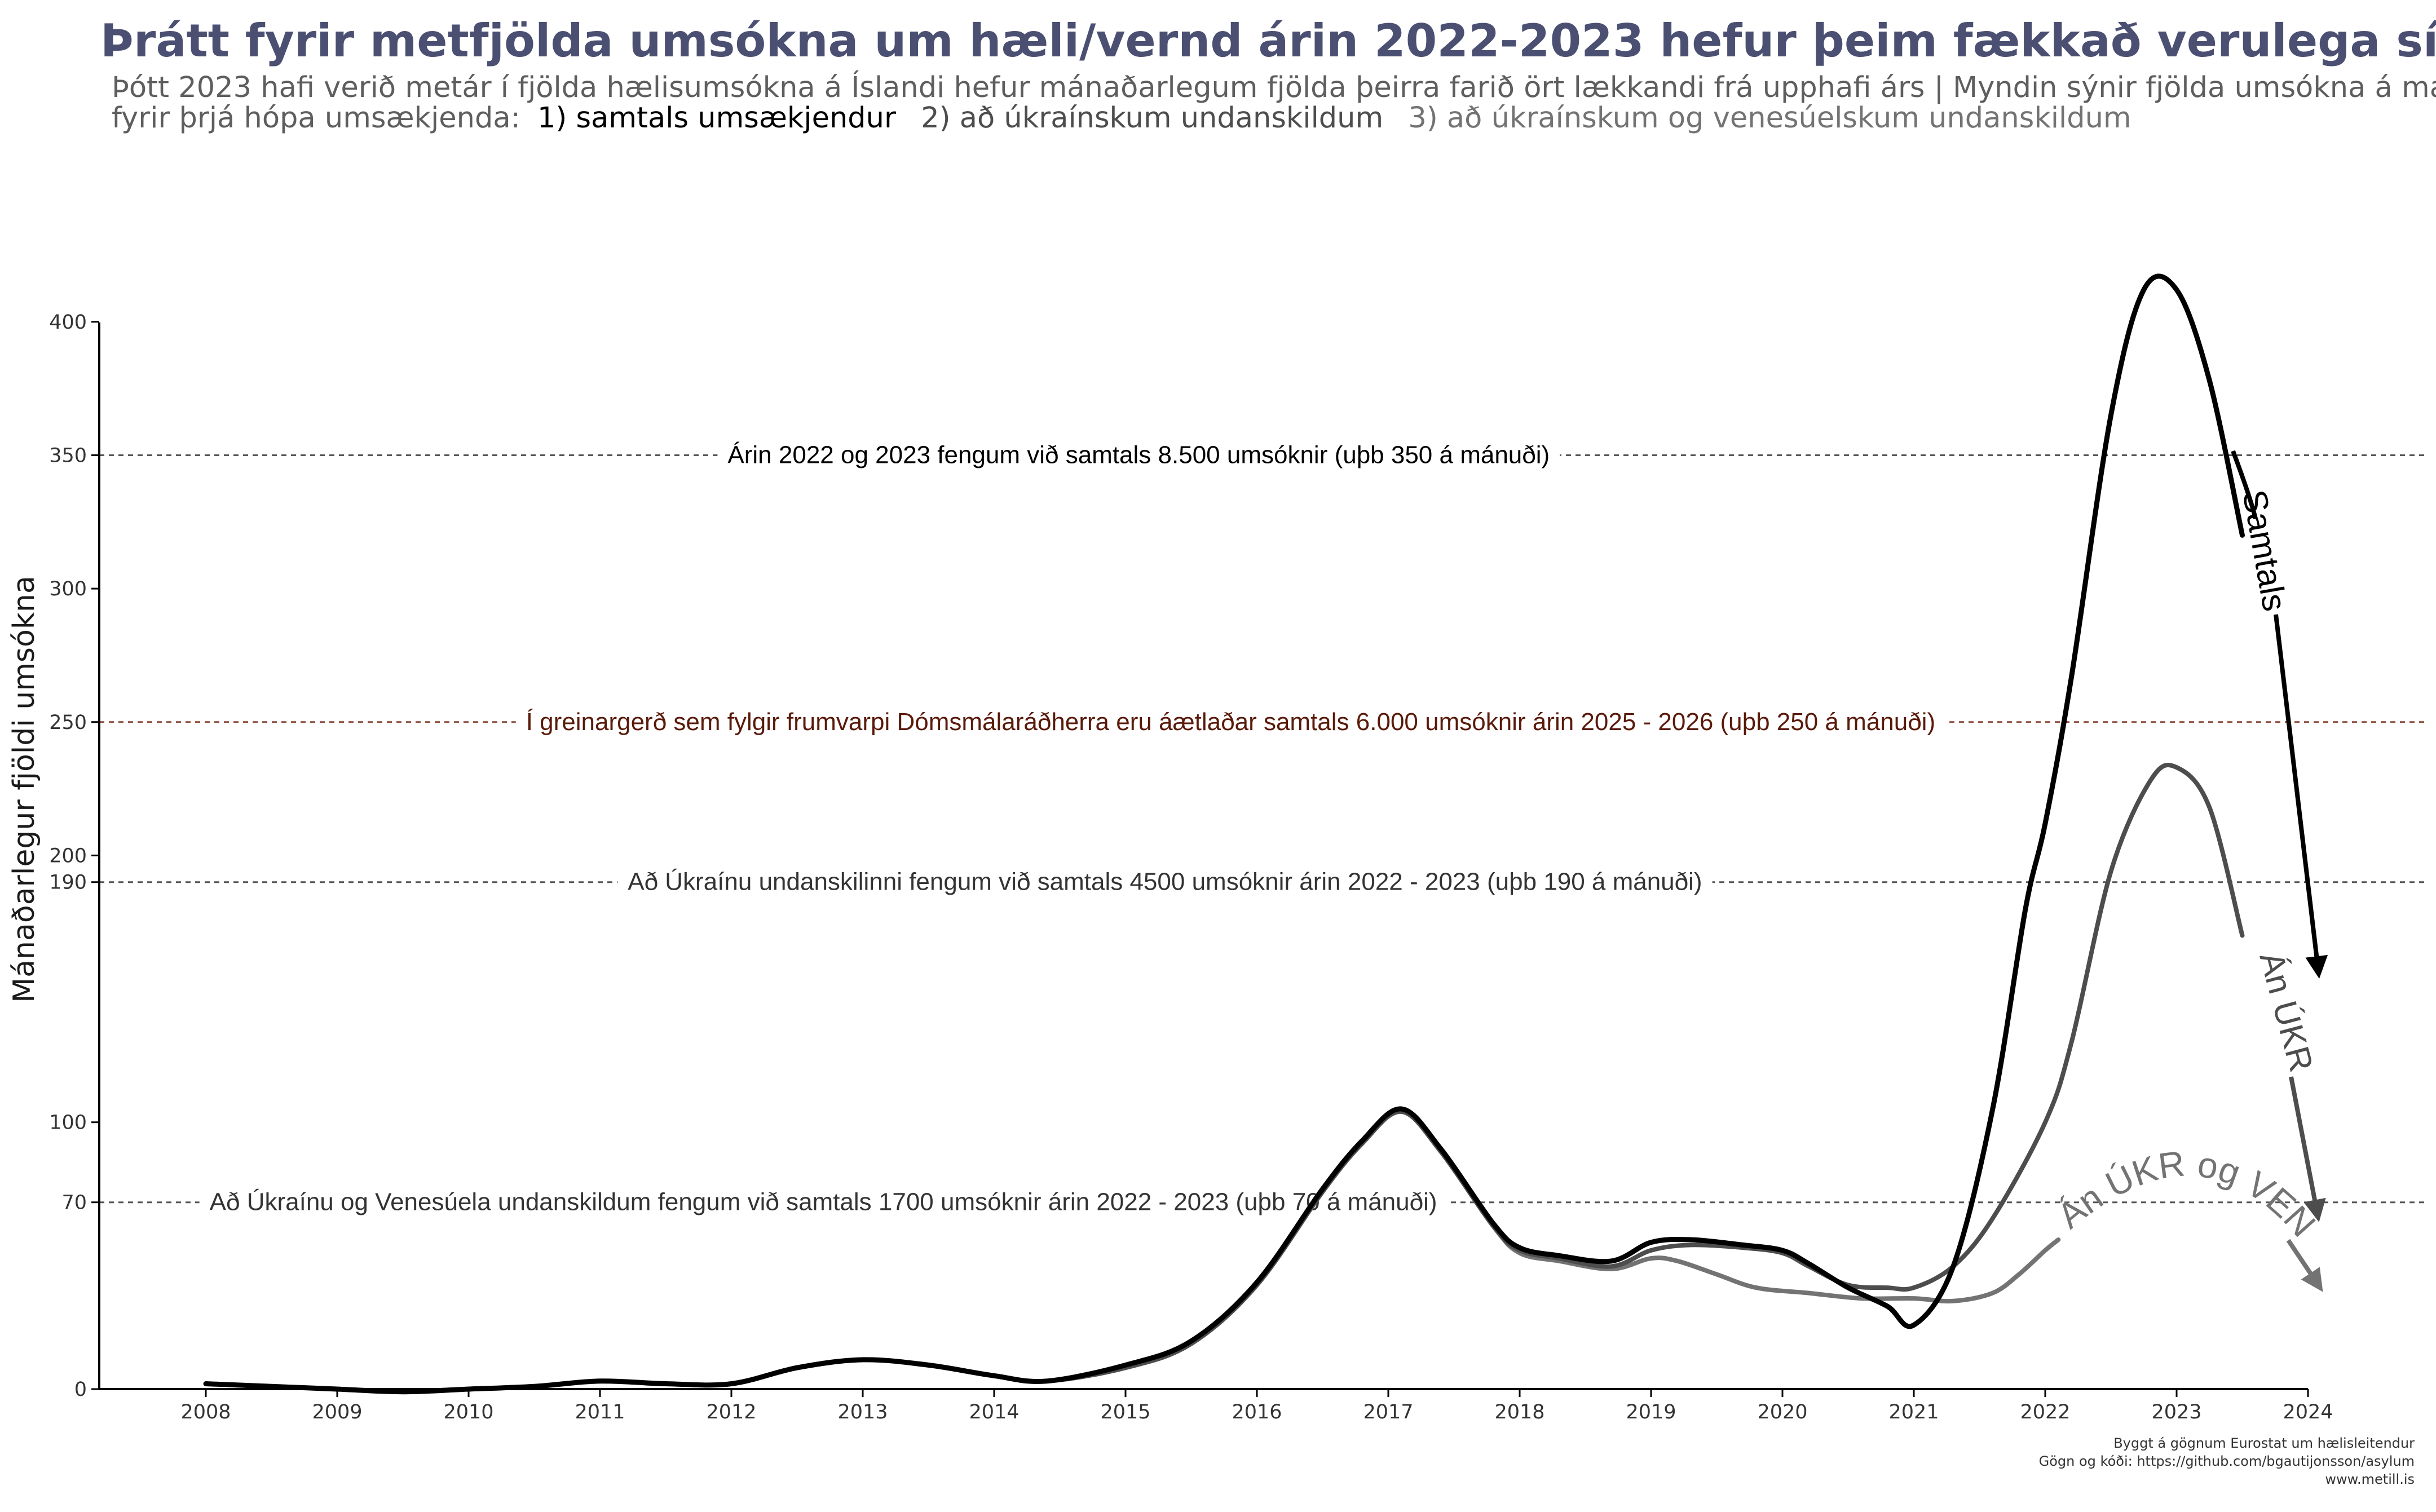  I want to click on x-tick-label-2015: 2015, so click(1125, 1412).